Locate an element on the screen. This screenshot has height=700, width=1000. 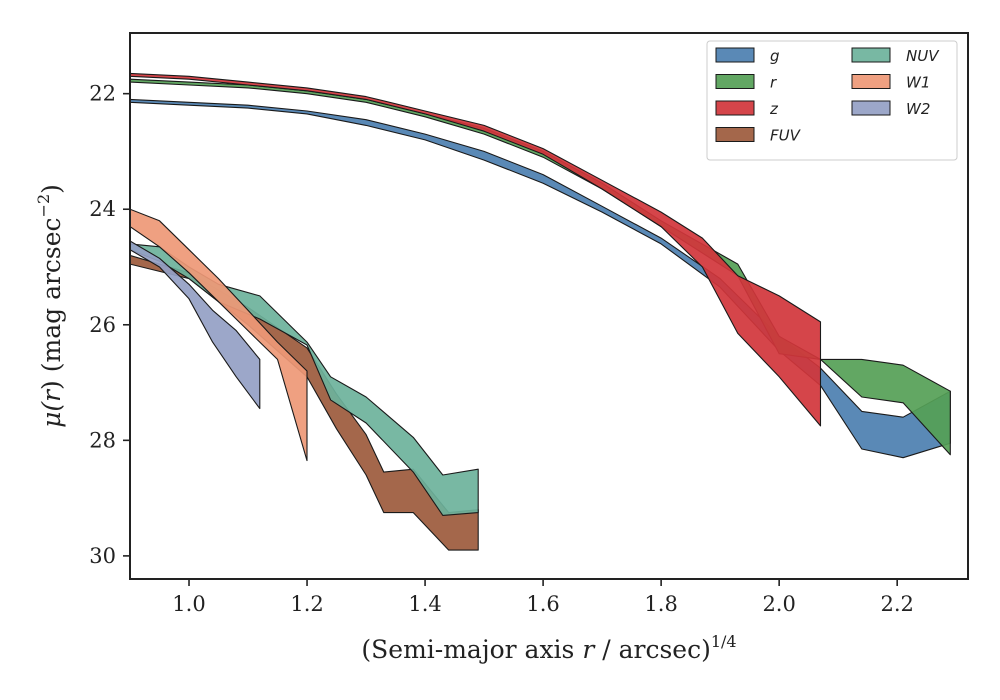
legend-frame is located at coordinates (832, 100).